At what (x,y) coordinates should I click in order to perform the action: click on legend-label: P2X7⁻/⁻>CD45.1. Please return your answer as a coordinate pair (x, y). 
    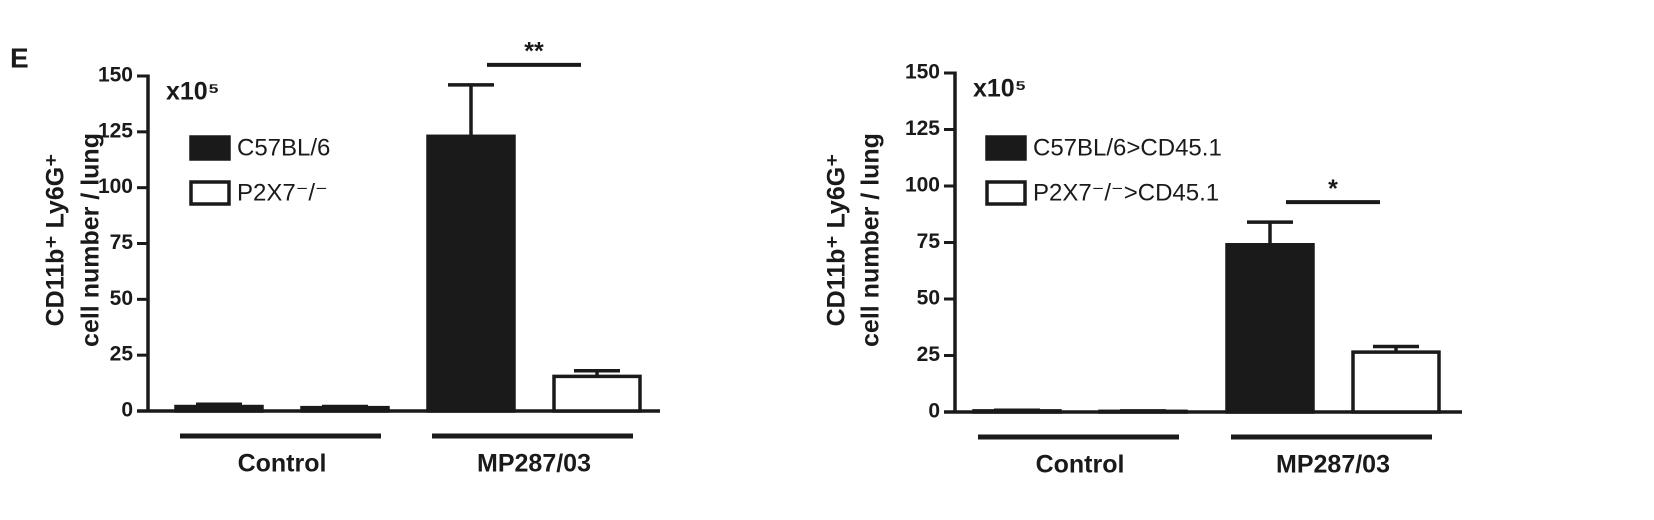
    Looking at the image, I should click on (1126, 192).